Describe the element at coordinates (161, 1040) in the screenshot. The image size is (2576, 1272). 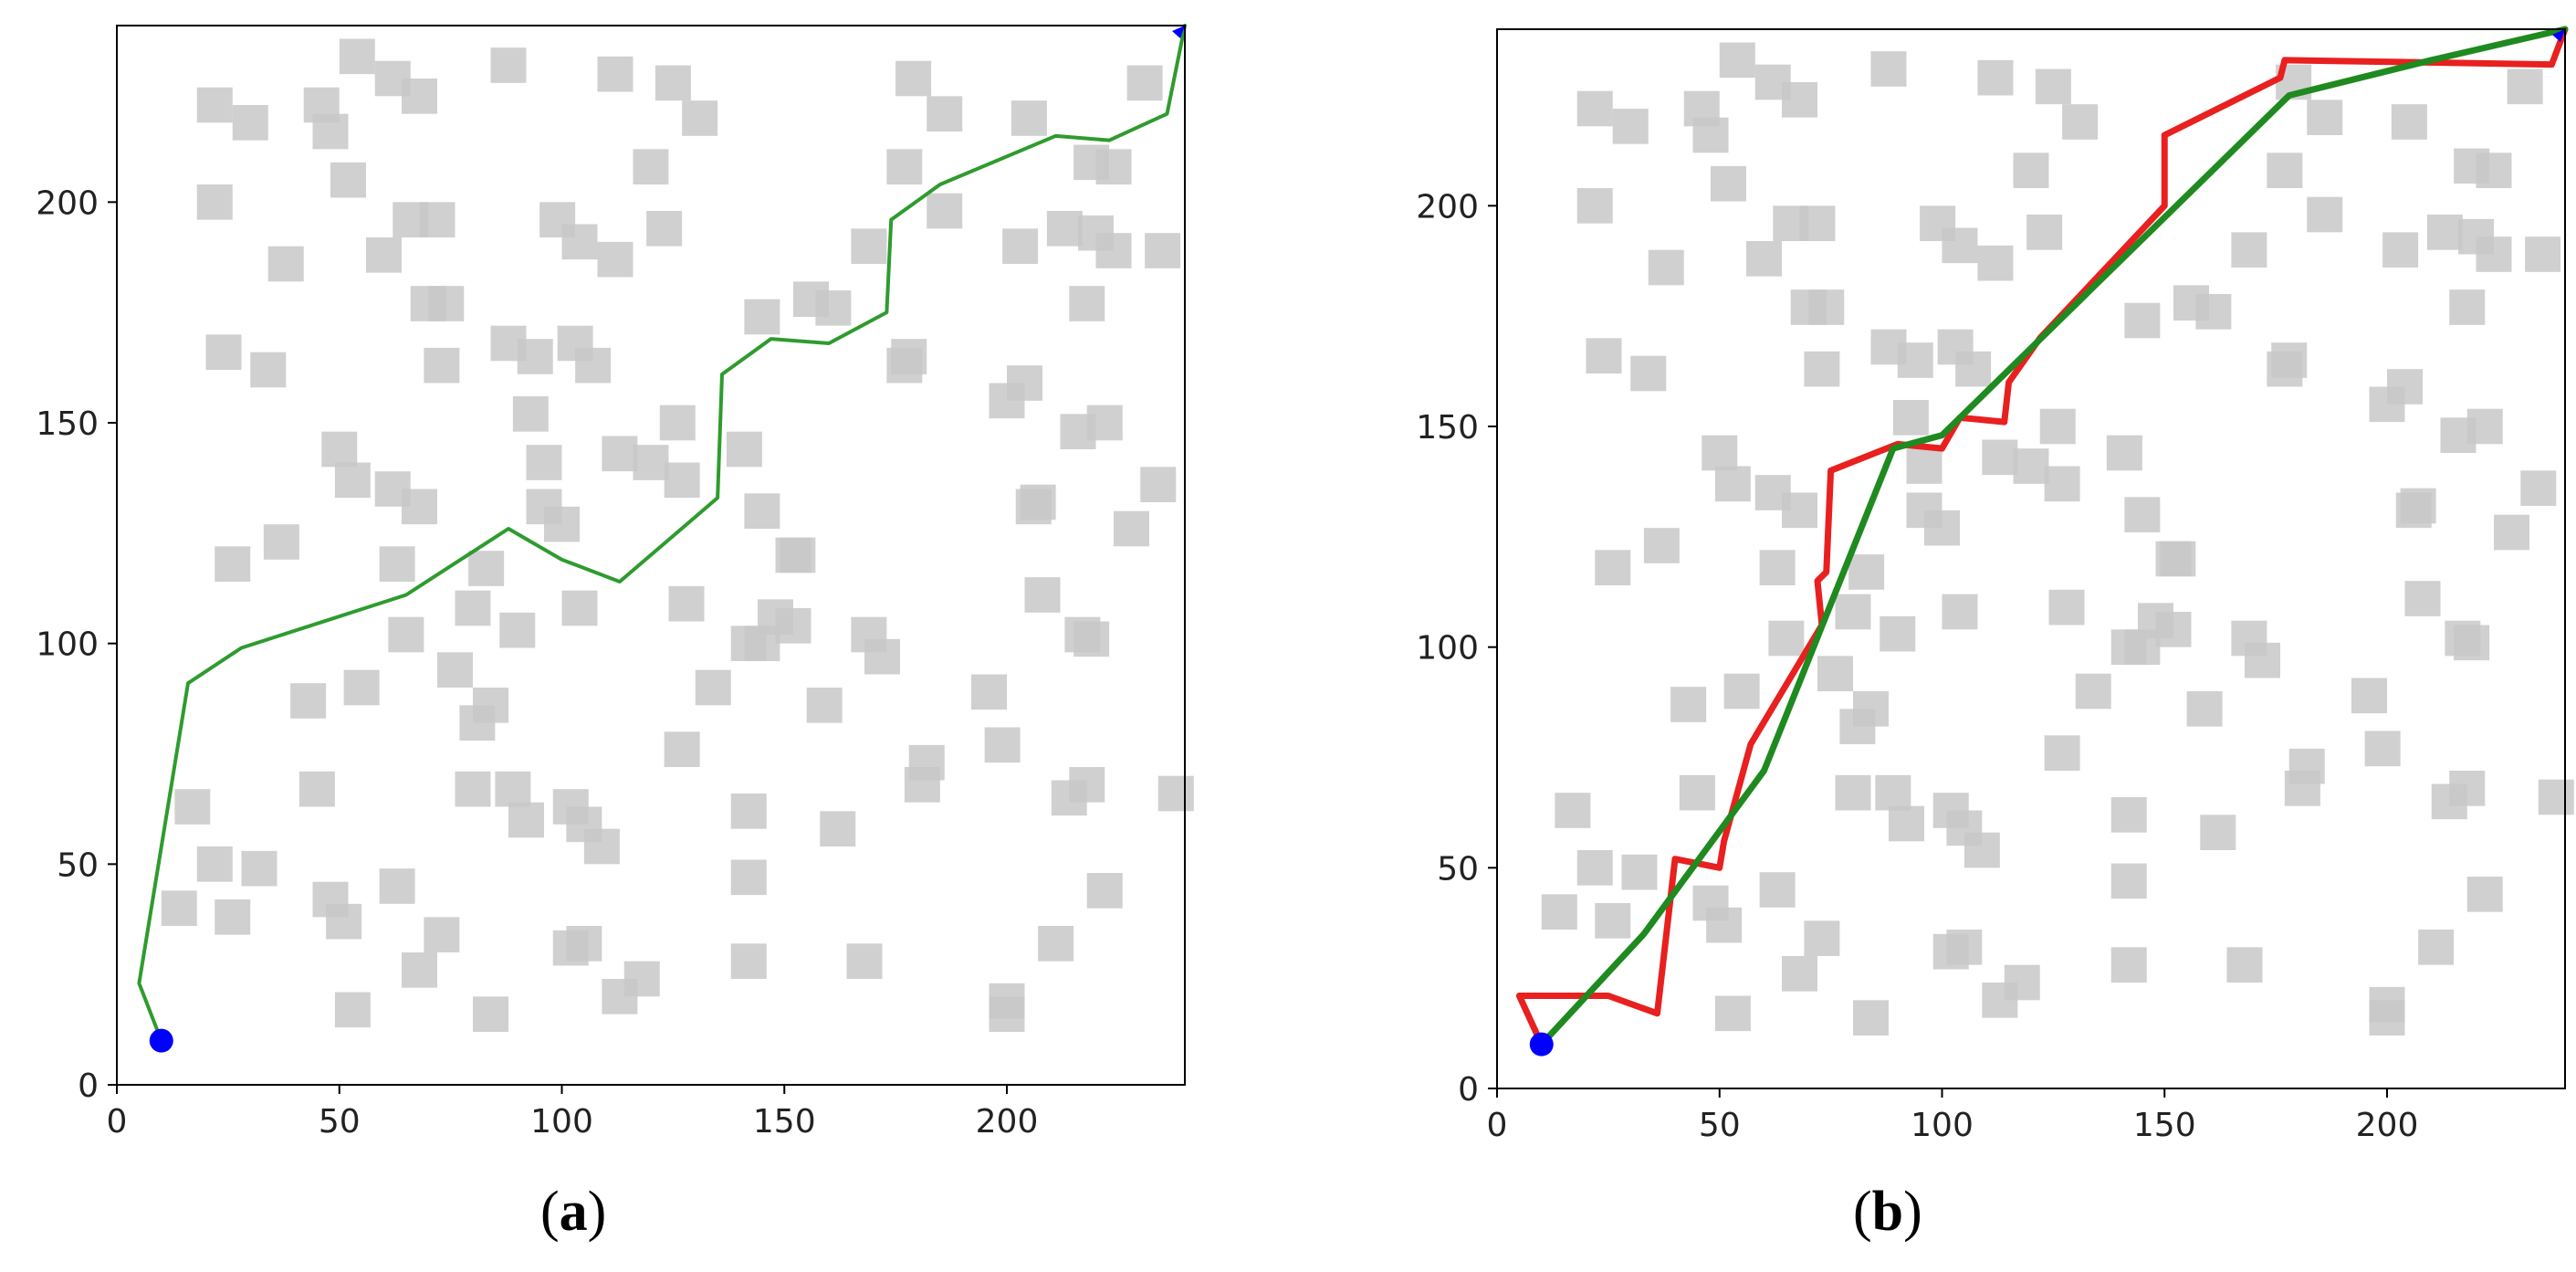
I see `start-point-a` at that location.